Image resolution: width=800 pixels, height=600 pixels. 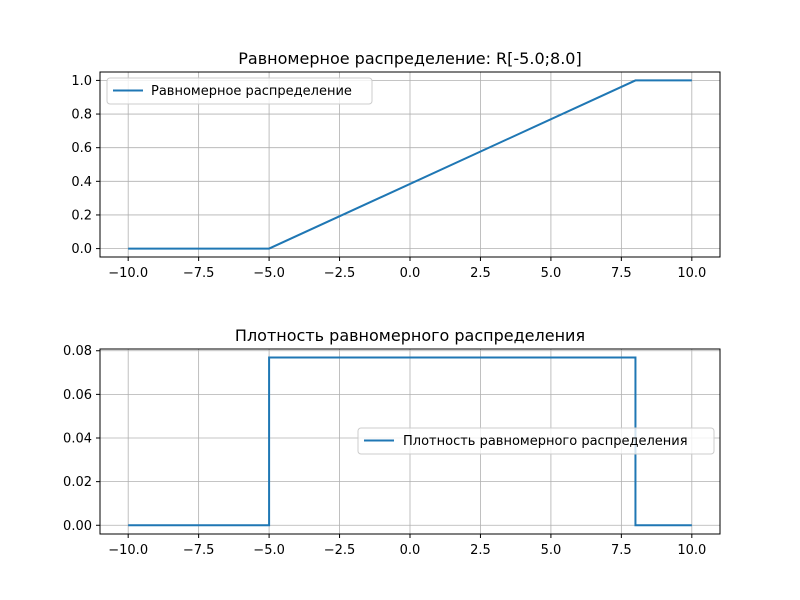 I want to click on legend: Плотность равномерного распределения, so click(x=536, y=441).